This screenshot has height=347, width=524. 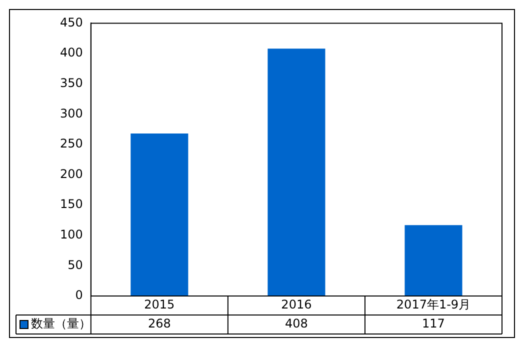 I want to click on y-tick-label: 150, so click(x=71, y=204).